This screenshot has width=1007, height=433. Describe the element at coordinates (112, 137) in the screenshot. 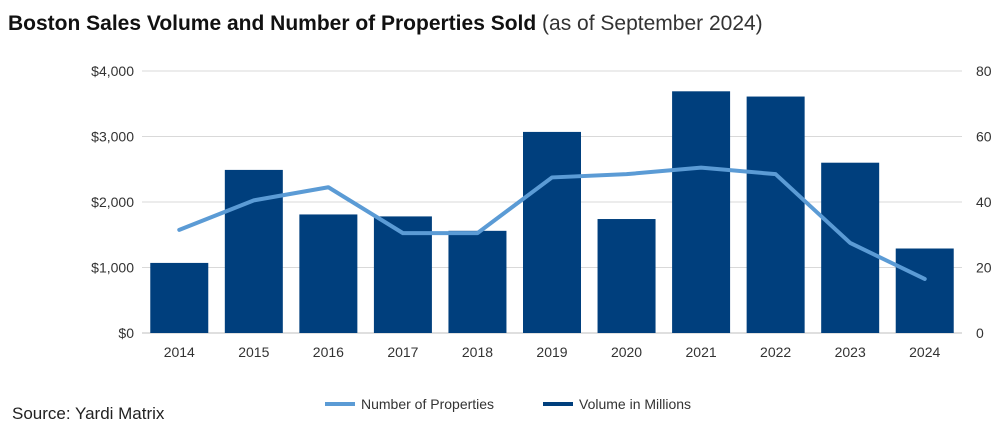

I see `y-left-tick-label: $3,000` at that location.